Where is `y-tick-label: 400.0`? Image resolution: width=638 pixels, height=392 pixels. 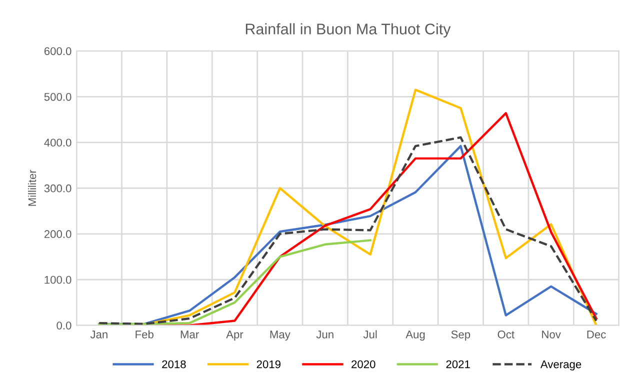
y-tick-label: 400.0 is located at coordinates (58, 142).